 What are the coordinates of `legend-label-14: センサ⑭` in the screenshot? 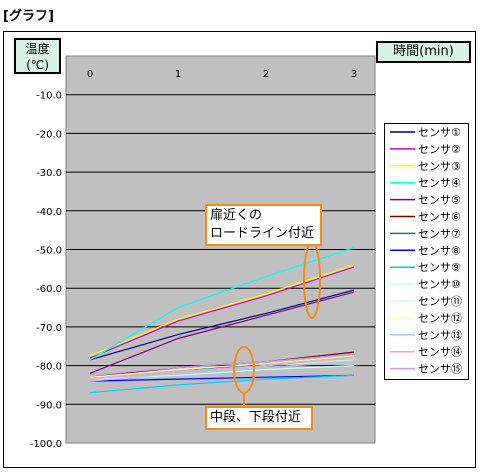 It's located at (440, 352).